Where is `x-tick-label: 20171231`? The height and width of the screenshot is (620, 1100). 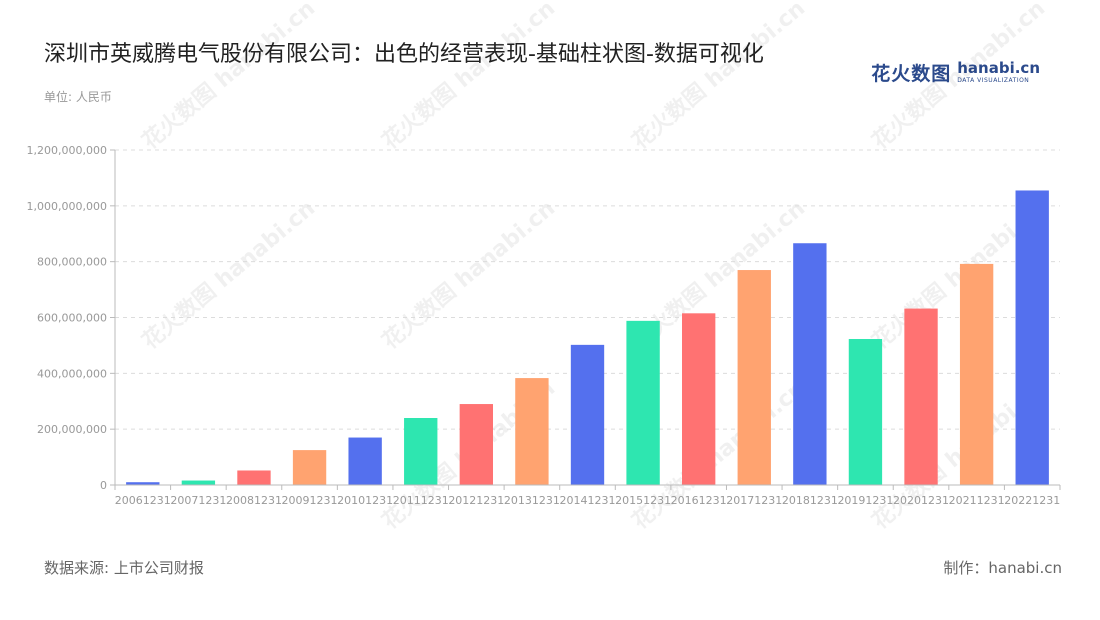 x-tick-label: 20171231 is located at coordinates (754, 500).